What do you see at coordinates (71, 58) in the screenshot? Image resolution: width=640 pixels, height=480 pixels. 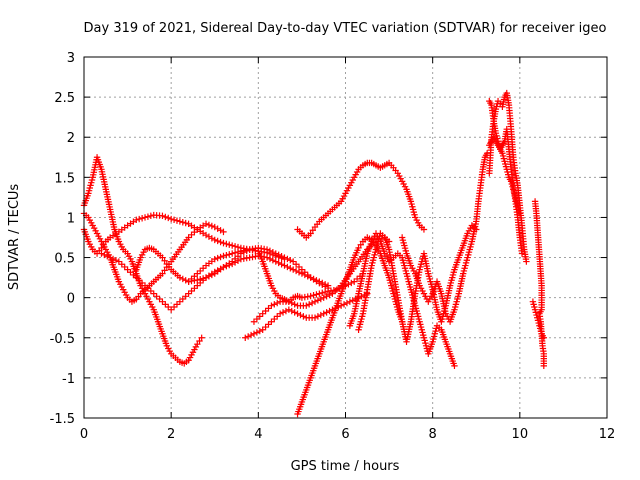 I see `y-tick-label: 3` at bounding box center [71, 58].